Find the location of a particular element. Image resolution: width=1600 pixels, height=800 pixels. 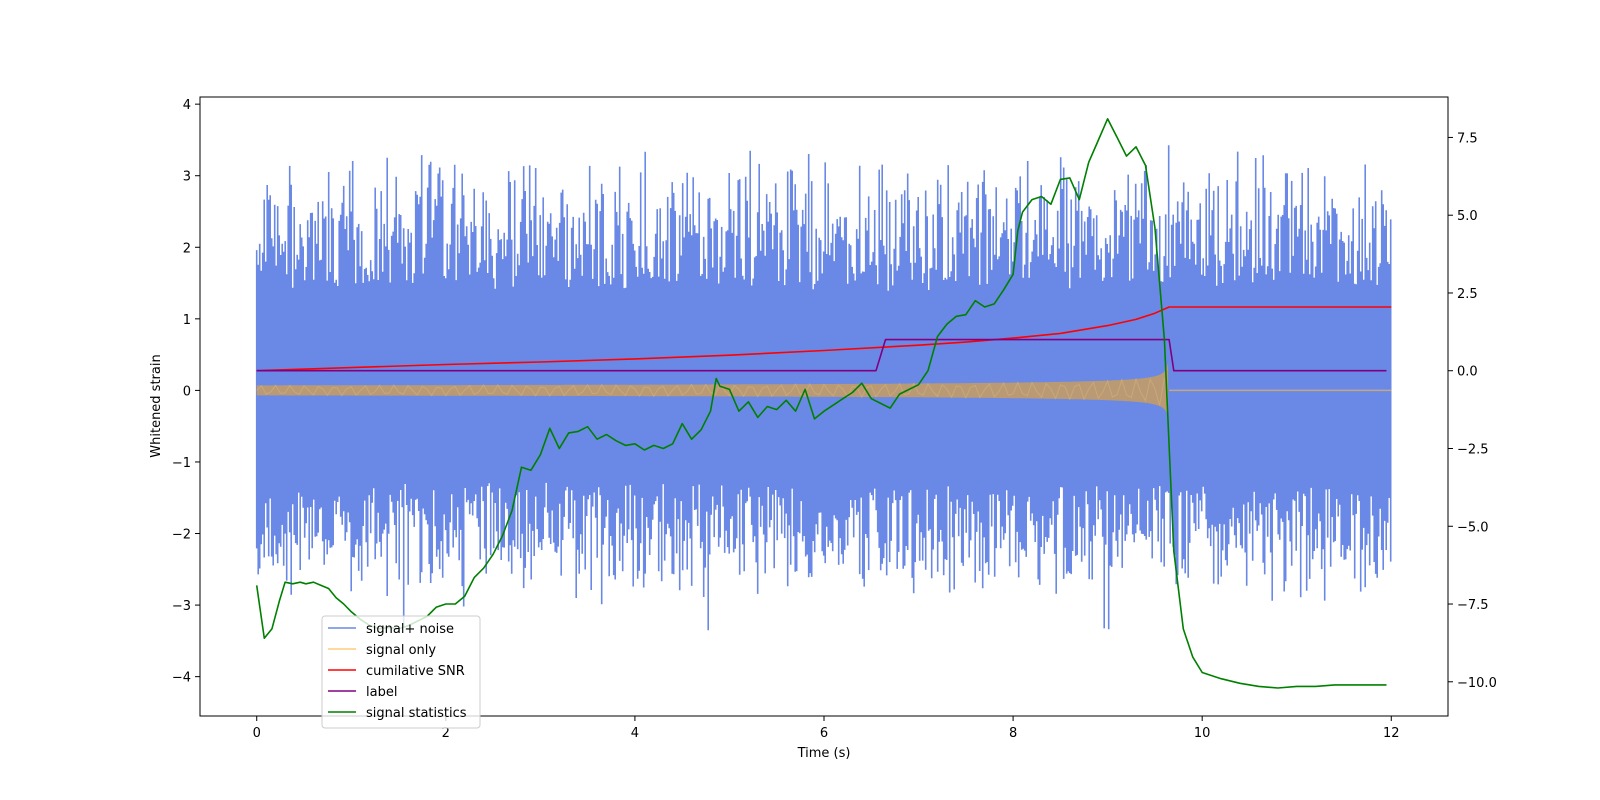

y-right-tick-label: 0.0 is located at coordinates (1467, 372).